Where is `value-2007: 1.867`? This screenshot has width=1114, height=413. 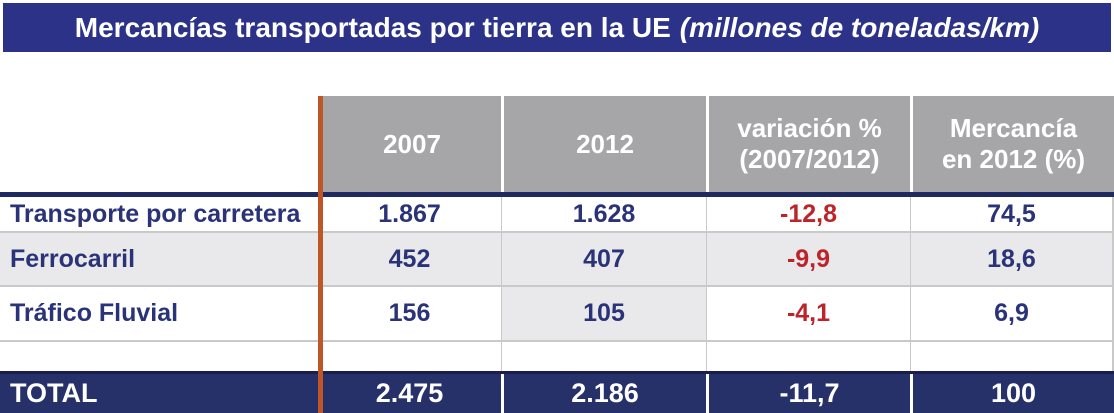 value-2007: 1.867 is located at coordinates (409, 213).